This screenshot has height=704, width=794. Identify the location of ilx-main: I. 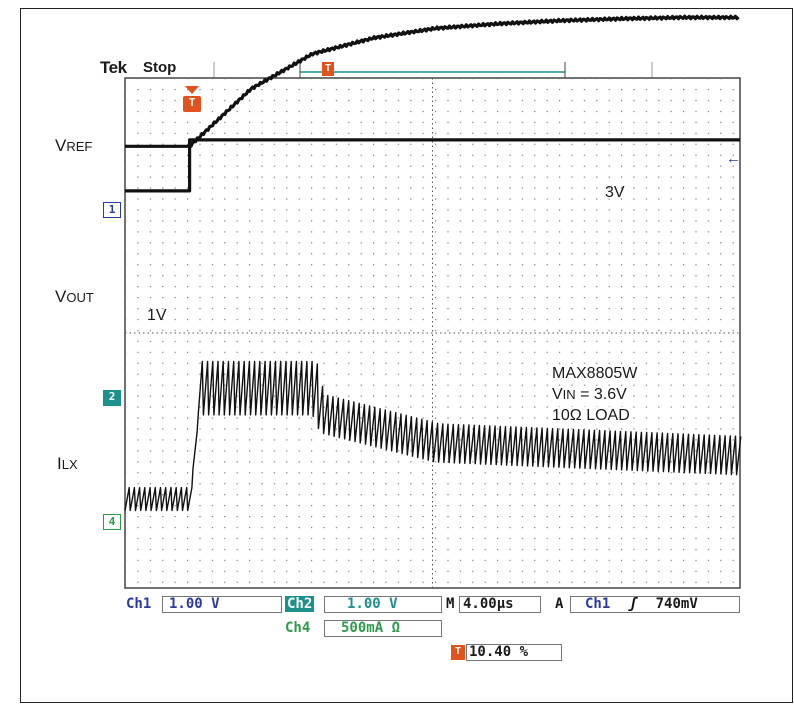
(59, 463).